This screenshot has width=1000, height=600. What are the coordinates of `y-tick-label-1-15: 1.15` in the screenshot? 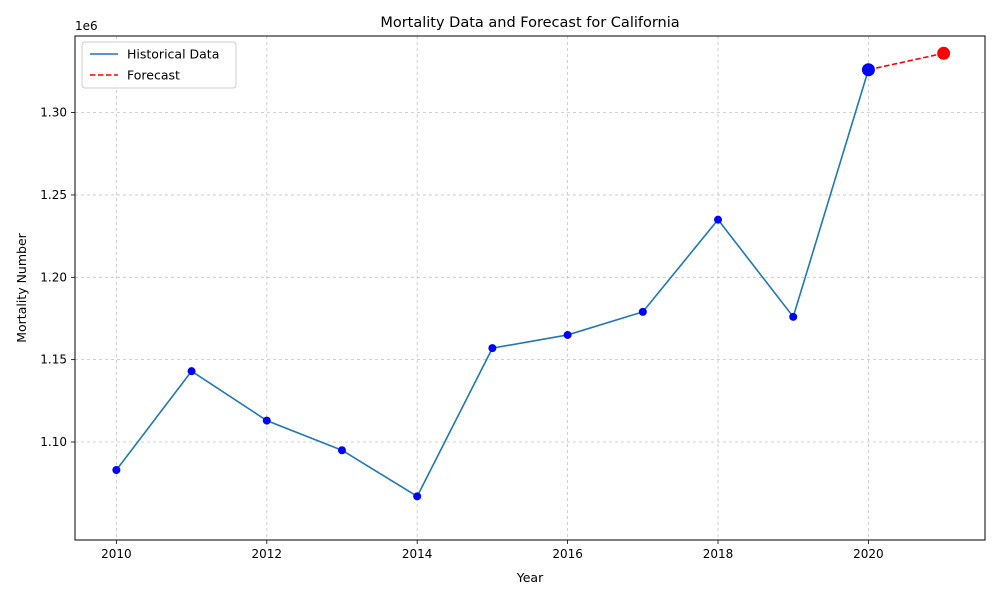 It's located at (53, 360).